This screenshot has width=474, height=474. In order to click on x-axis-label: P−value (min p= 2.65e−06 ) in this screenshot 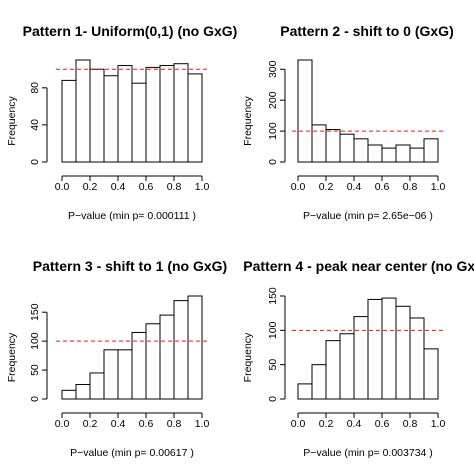, I will do `click(368, 216)`.